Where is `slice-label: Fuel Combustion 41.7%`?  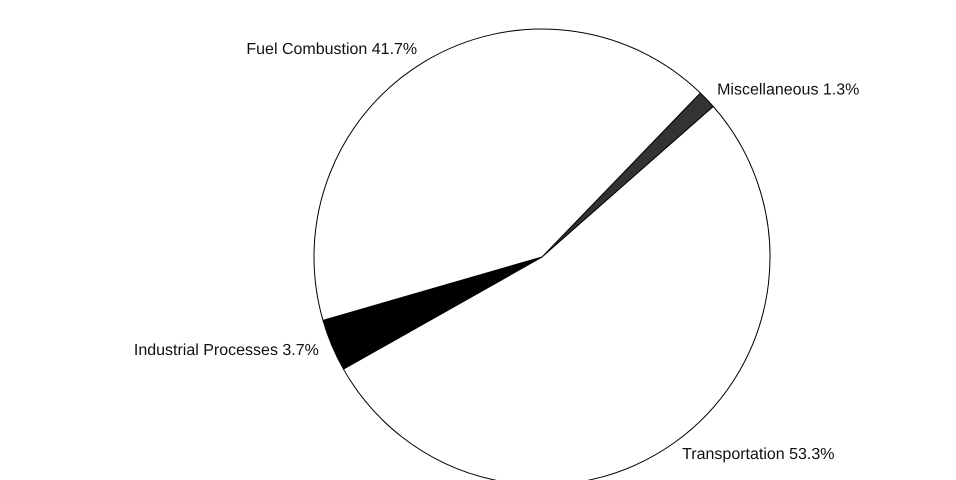 slice-label: Fuel Combustion 41.7% is located at coordinates (332, 49).